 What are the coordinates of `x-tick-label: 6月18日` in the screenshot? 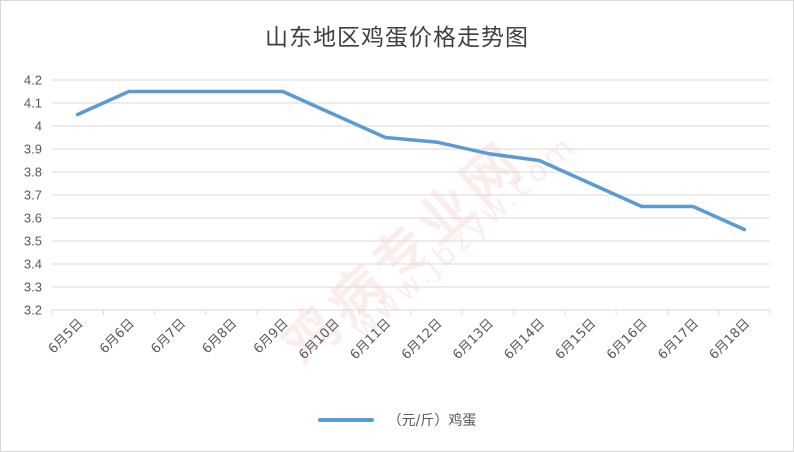 It's located at (730, 339).